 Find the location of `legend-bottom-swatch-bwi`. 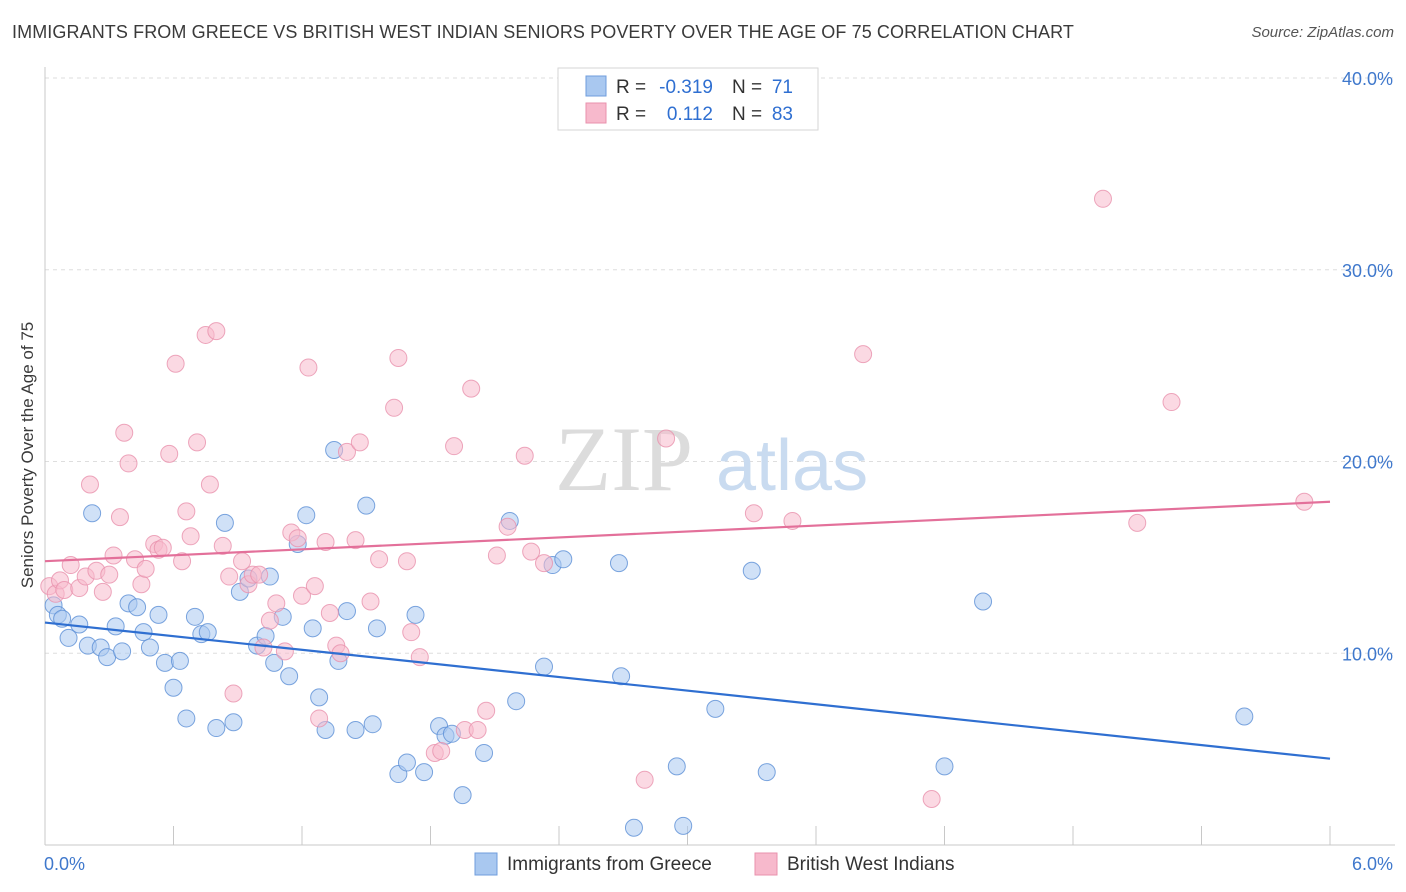

legend-bottom-swatch-bwi is located at coordinates (766, 864).